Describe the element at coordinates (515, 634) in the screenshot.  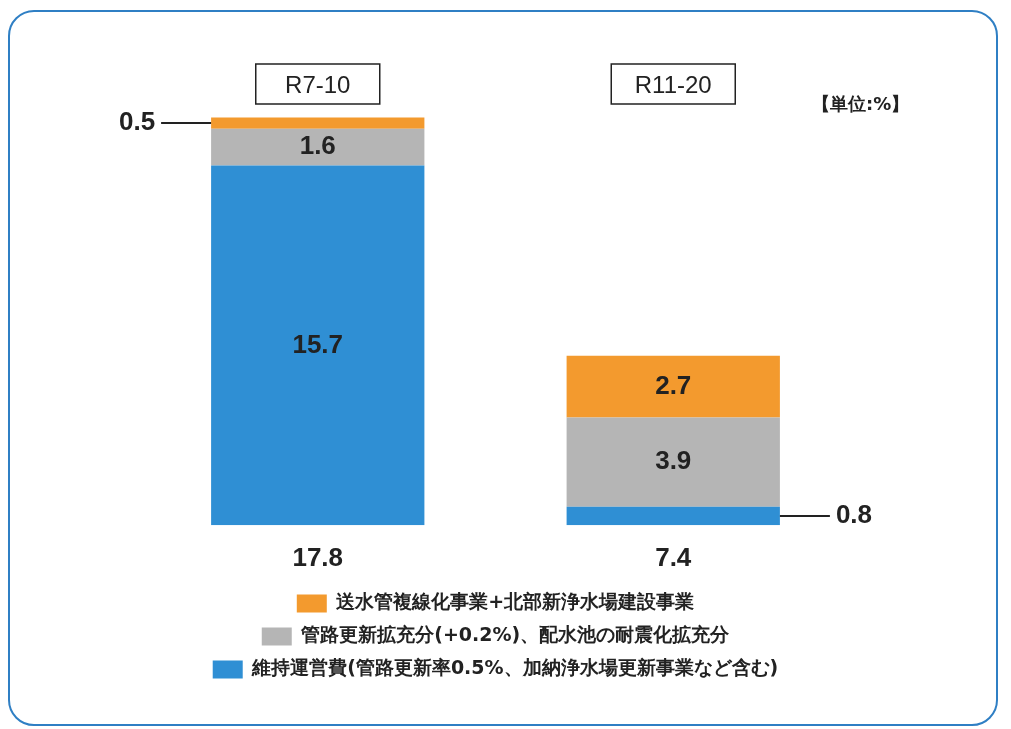
I see `legend-label: 管路更新拡充分(+0.2%)、配水池の耐震化拡充分` at that location.